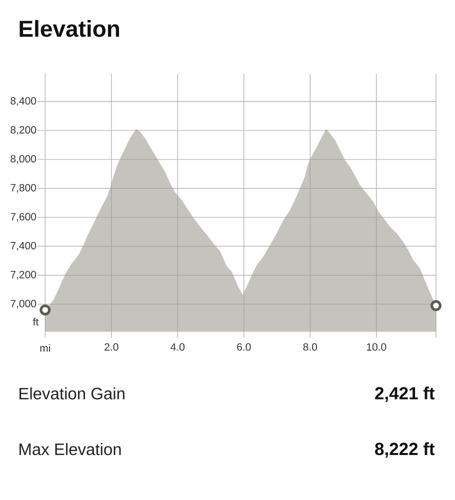  I want to click on x-tick-label: 8.0, so click(310, 347).